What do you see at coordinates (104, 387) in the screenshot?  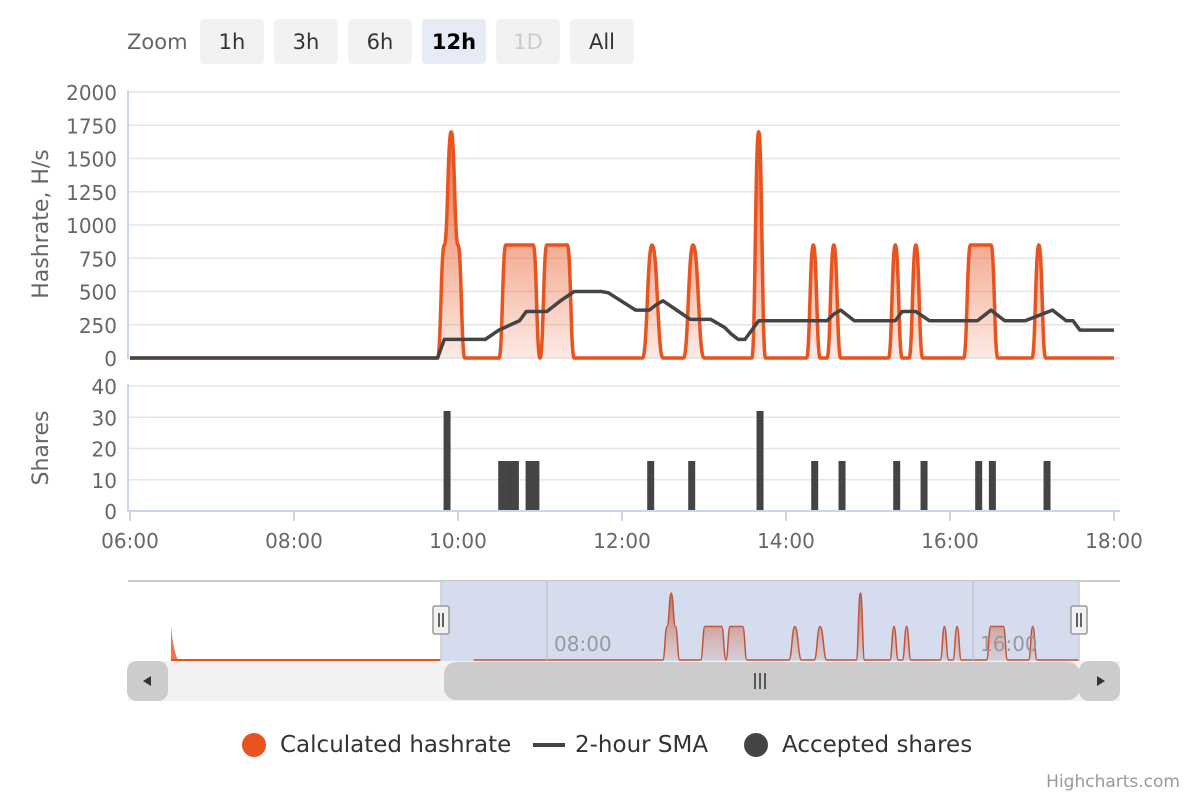 I see `y-tick-label: 40` at bounding box center [104, 387].